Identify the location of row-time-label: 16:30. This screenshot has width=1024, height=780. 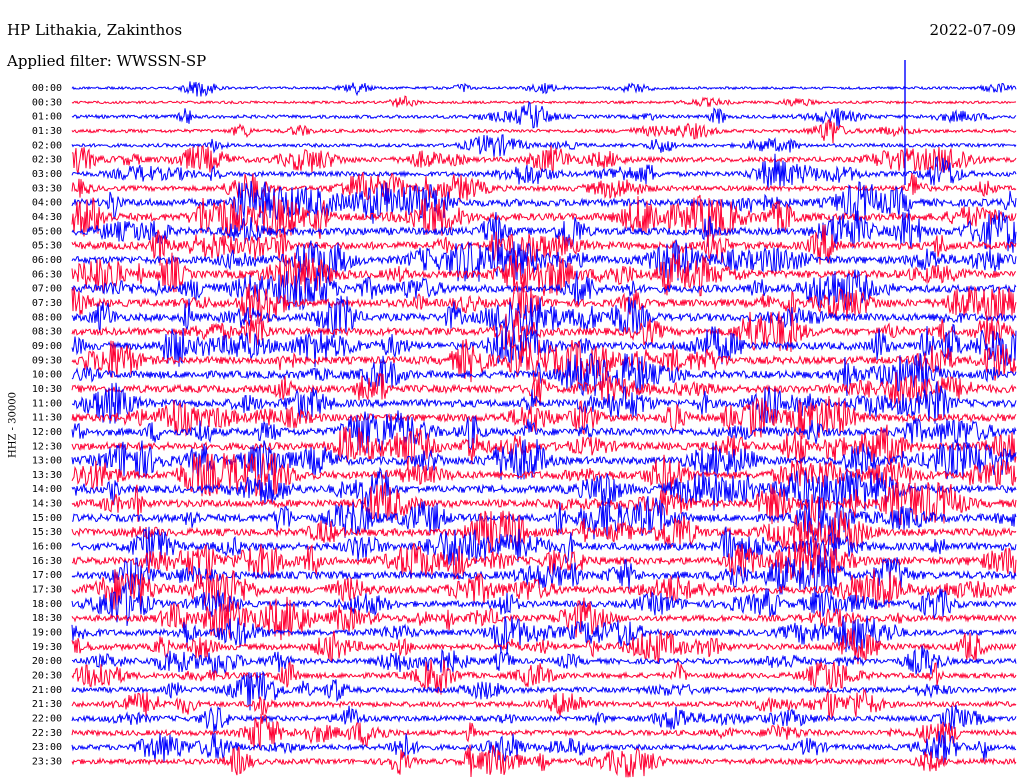
(47, 561).